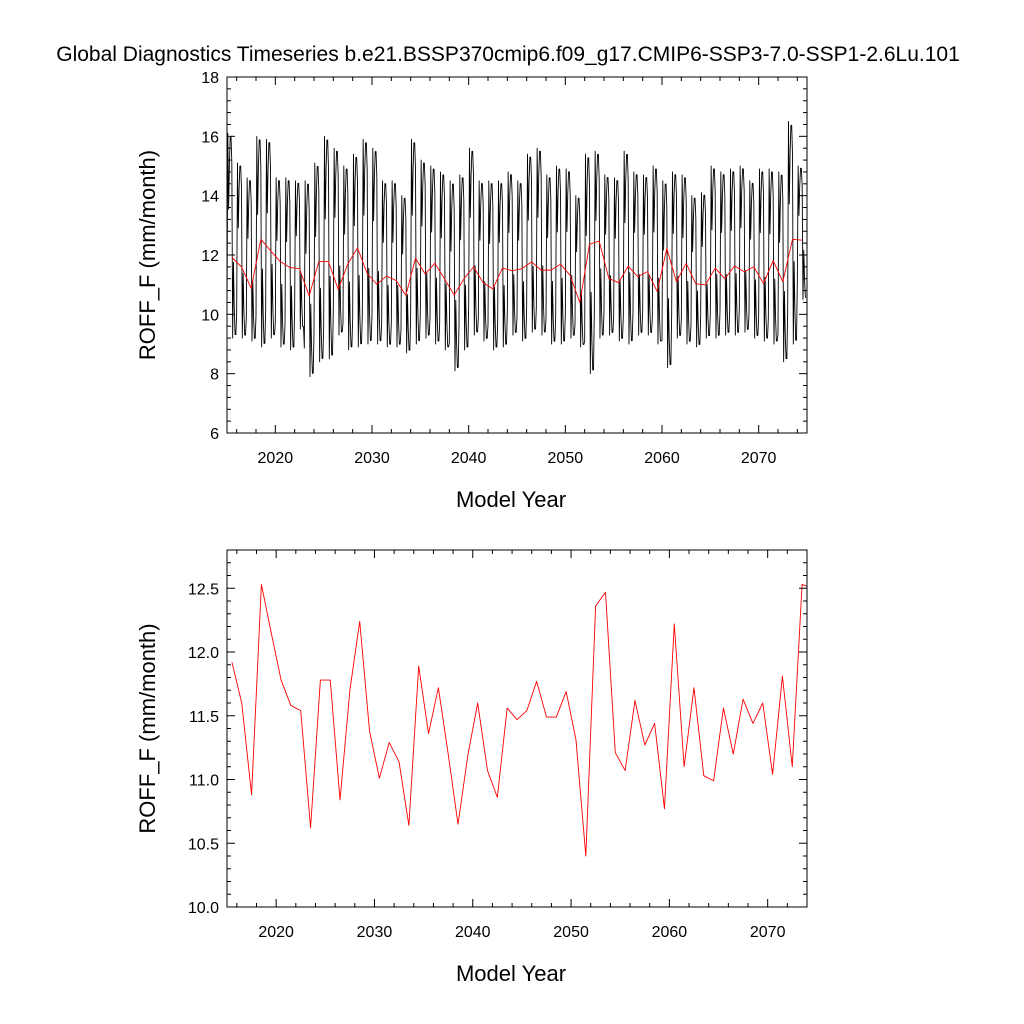  Describe the element at coordinates (204, 717) in the screenshot. I see `y-tick-label: 11.5` at that location.